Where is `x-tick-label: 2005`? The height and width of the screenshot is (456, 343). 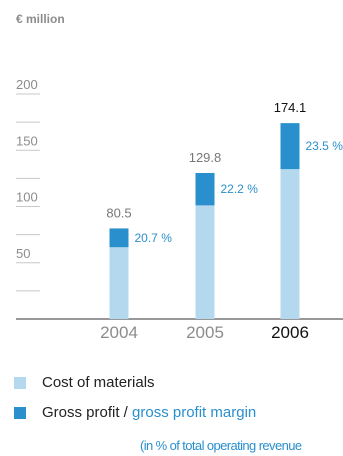 x-tick-label: 2005 is located at coordinates (205, 332).